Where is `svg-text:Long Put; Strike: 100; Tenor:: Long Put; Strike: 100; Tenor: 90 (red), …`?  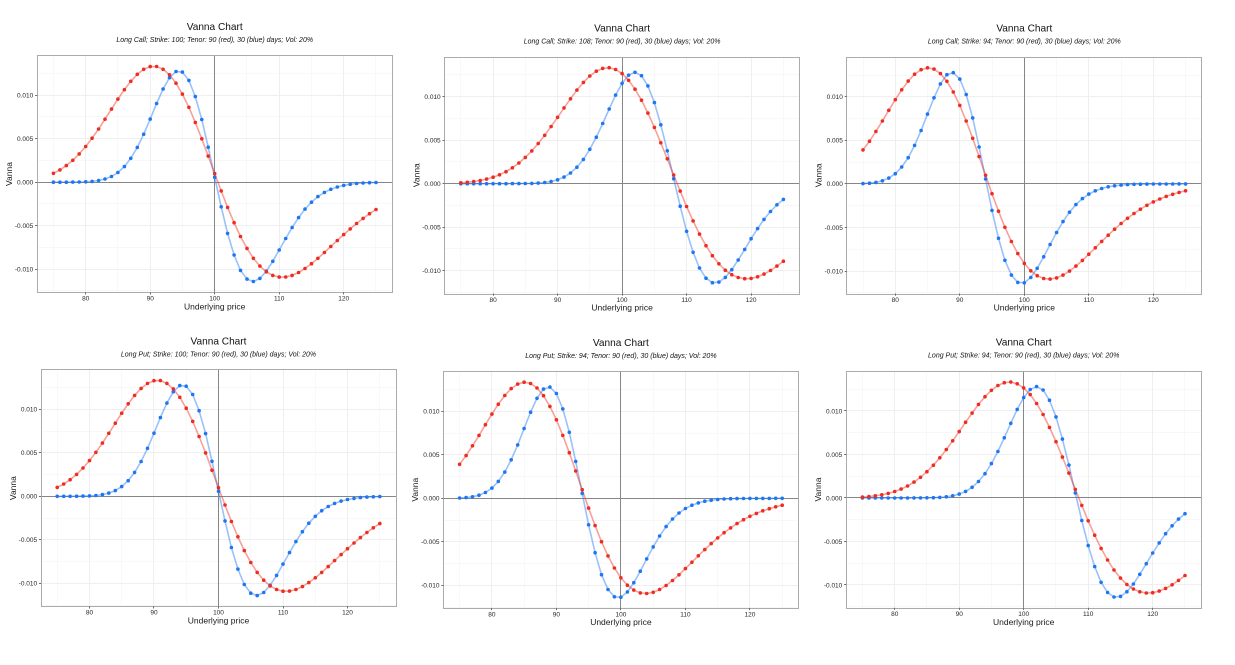 svg-text:Long Put; Strike: 100; Tenor:: Long Put; Strike: 100; Tenor: 90 (red), … is located at coordinates (218, 354).